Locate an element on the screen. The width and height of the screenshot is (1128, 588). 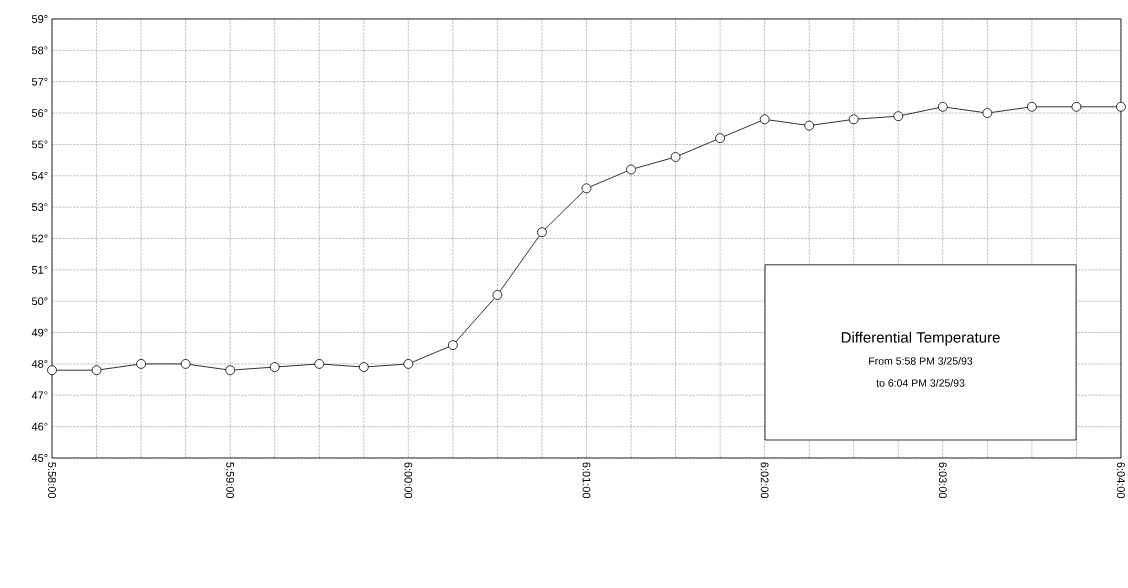
y-tick-label: 57° is located at coordinates (39, 81).